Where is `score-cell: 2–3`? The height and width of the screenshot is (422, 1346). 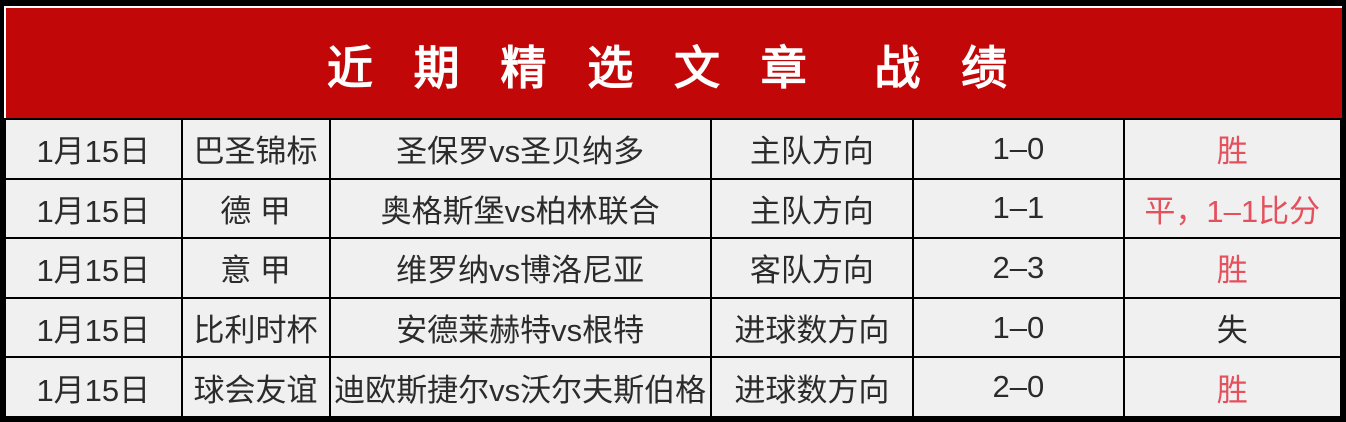
score-cell: 2–3 is located at coordinates (1018, 268).